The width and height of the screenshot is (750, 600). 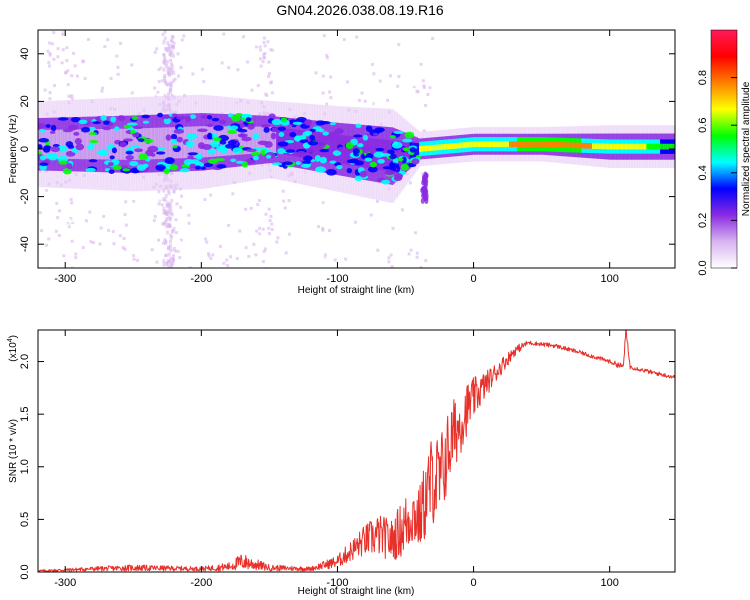 What do you see at coordinates (25, 519) in the screenshot?
I see `snr-y-tick-label: 0.5` at bounding box center [25, 519].